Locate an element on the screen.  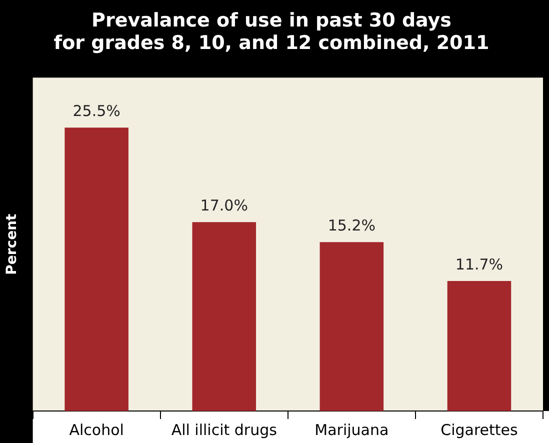
x-tick-label: Marijuana is located at coordinates (351, 429).